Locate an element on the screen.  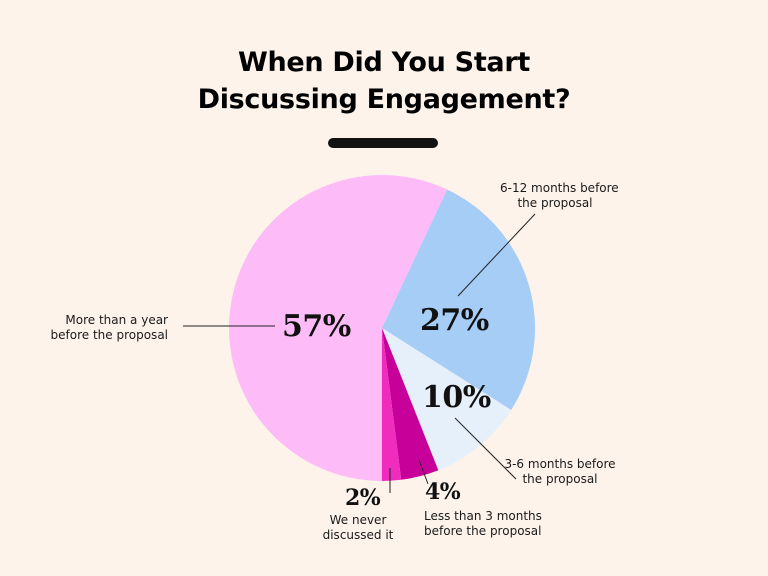
slice-label-line: discussed it is located at coordinates (358, 535).